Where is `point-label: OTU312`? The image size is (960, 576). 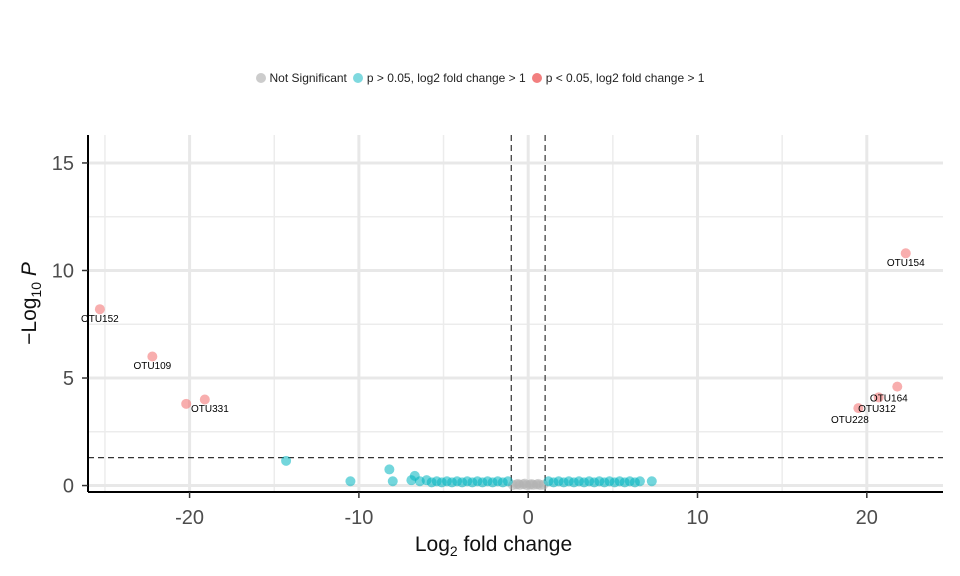 point-label: OTU312 is located at coordinates (877, 409).